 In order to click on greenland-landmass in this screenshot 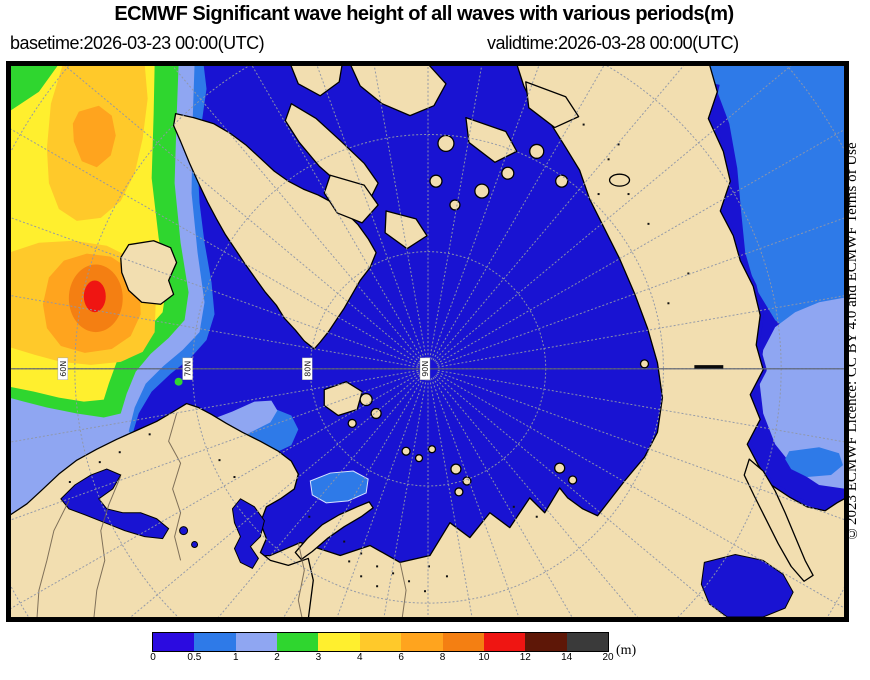, I will do `click(274, 231)`.